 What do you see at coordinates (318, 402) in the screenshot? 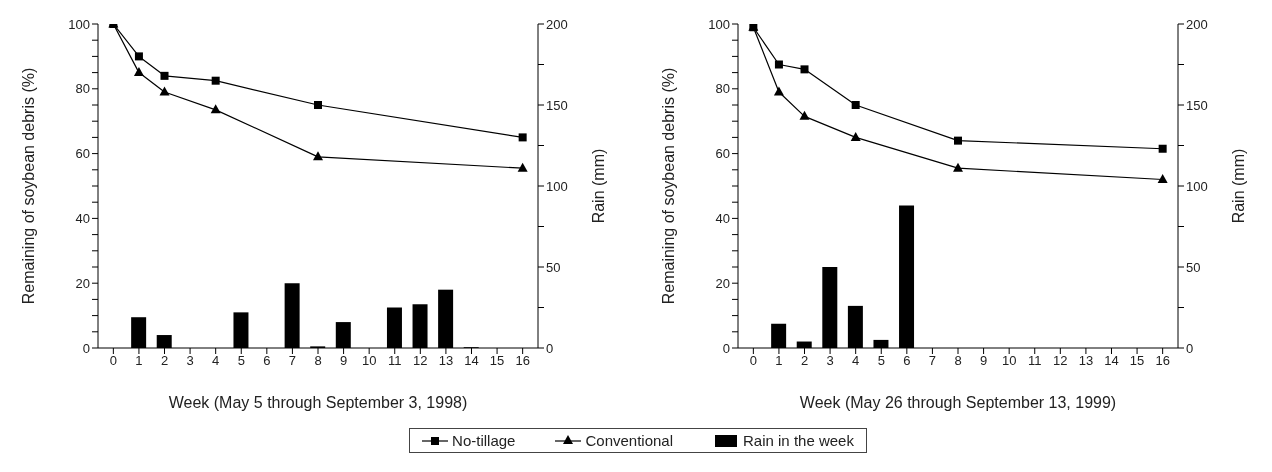
I see `x-axis-title: Week (May 5 through September 3, 1998)` at bounding box center [318, 402].